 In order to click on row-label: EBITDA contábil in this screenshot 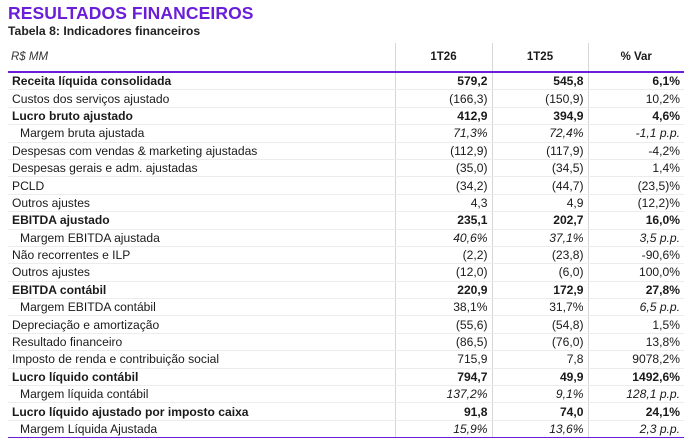, I will do `click(201, 290)`.